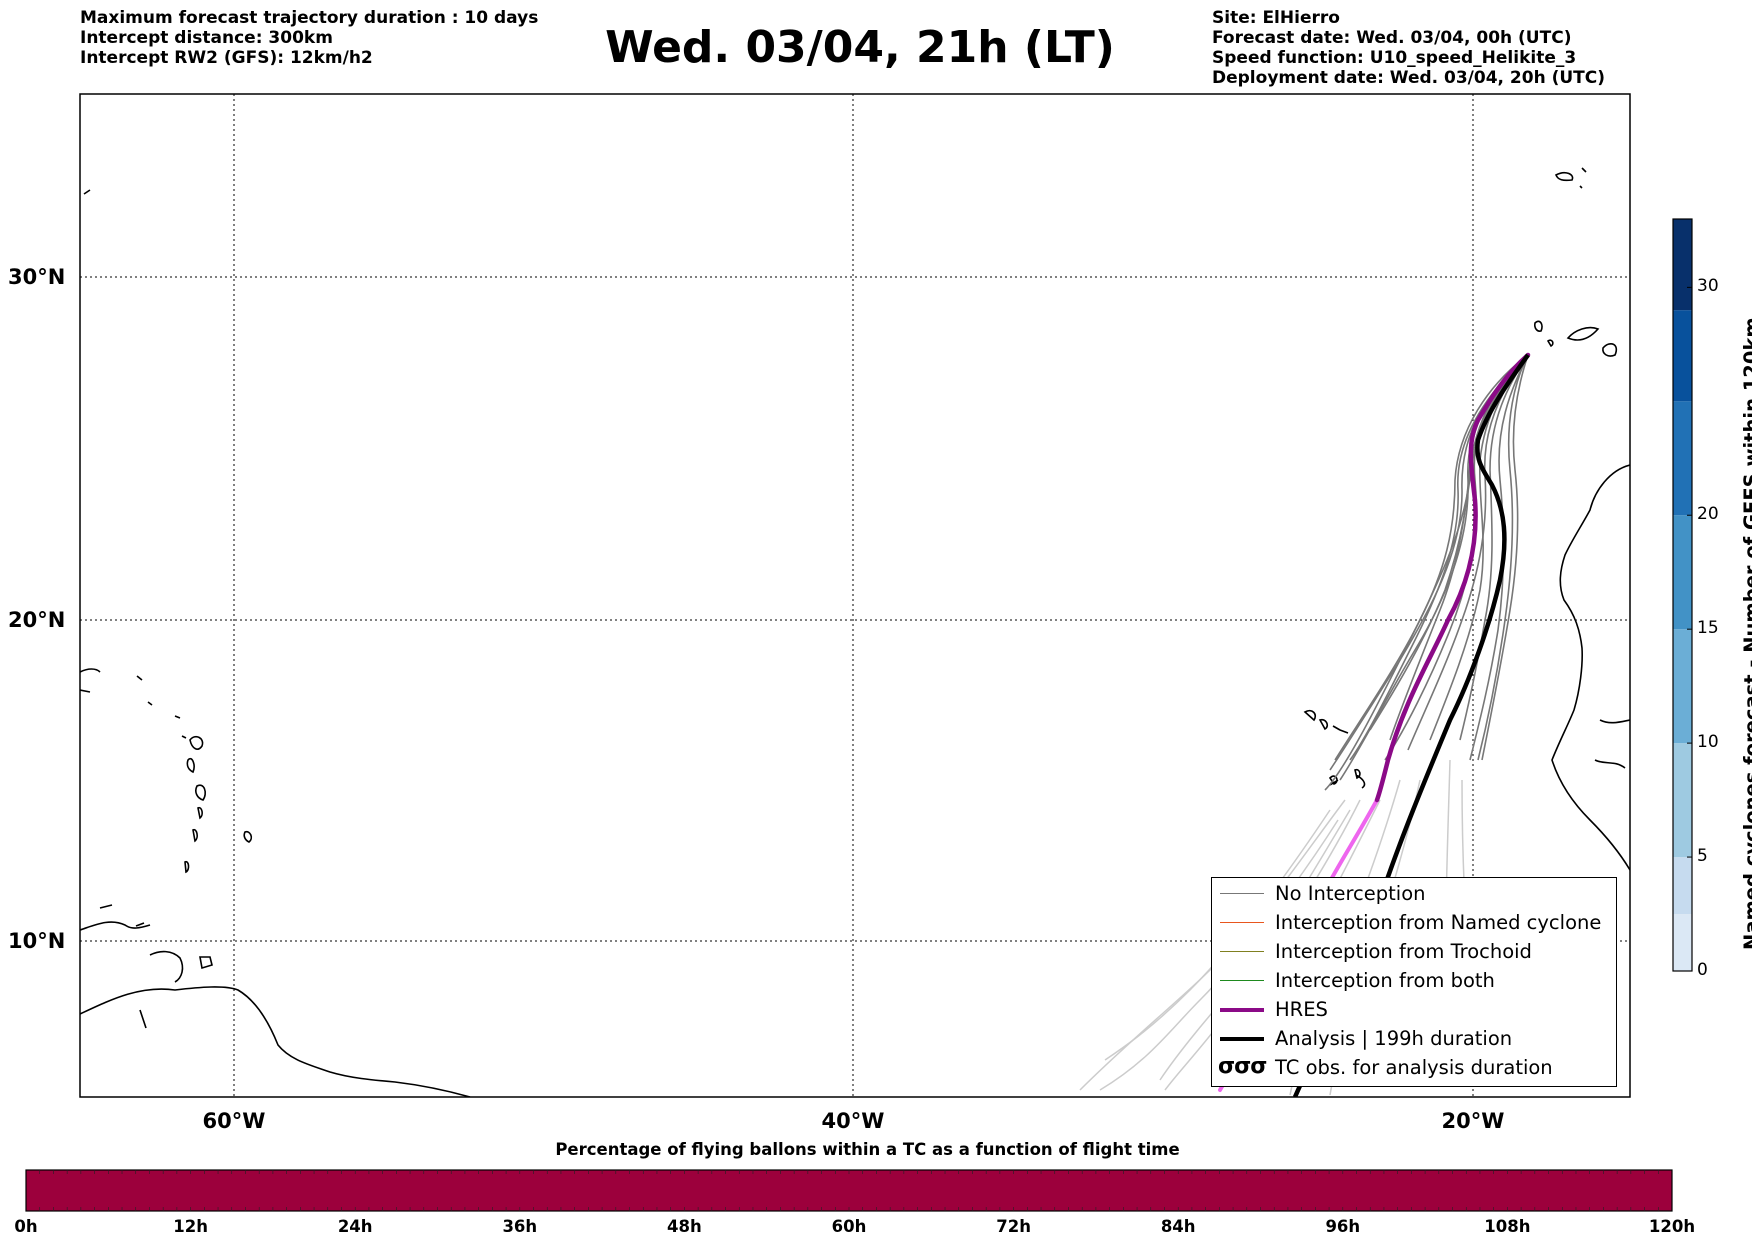 Image resolution: width=1752 pixels, height=1241 pixels. I want to click on right-colorbar-tick-label: 0, so click(1702, 970).